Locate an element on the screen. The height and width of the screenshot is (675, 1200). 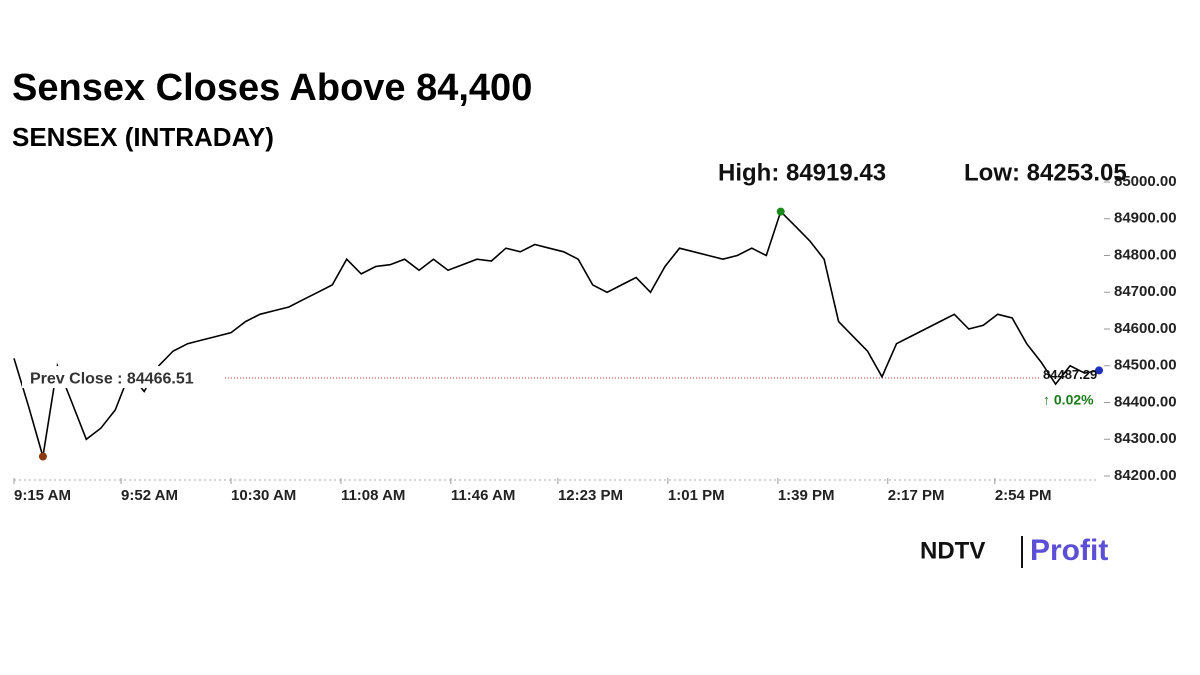
x-tick-label: 1:01 PM is located at coordinates (696, 495).